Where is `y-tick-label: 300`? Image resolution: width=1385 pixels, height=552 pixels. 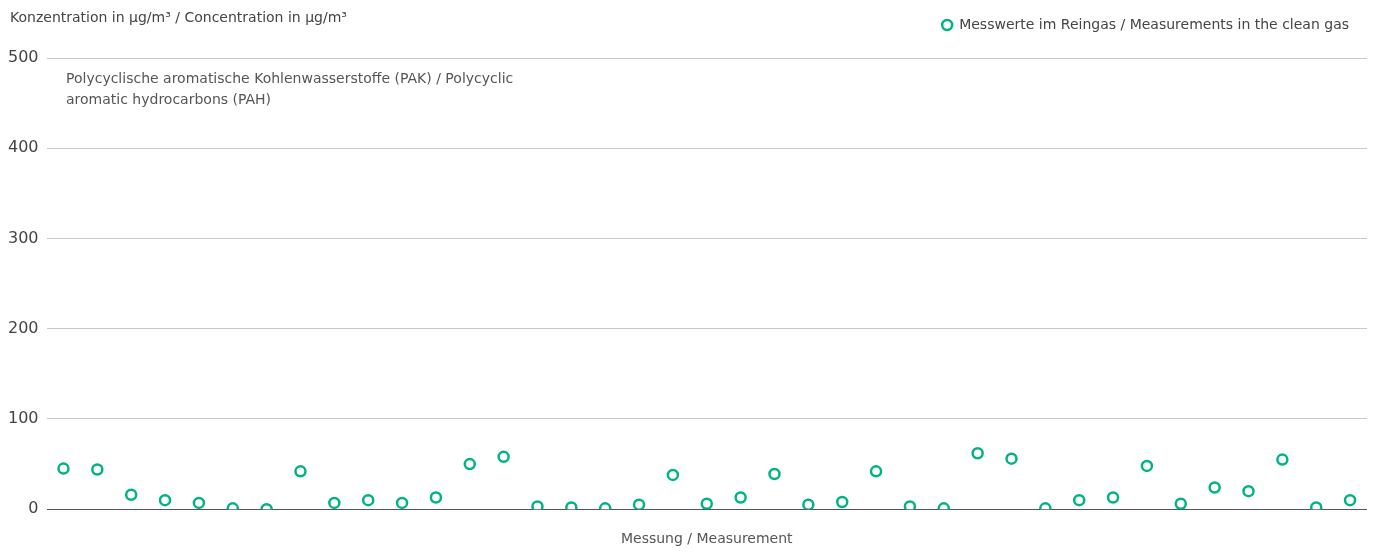 y-tick-label: 300 is located at coordinates (23, 237).